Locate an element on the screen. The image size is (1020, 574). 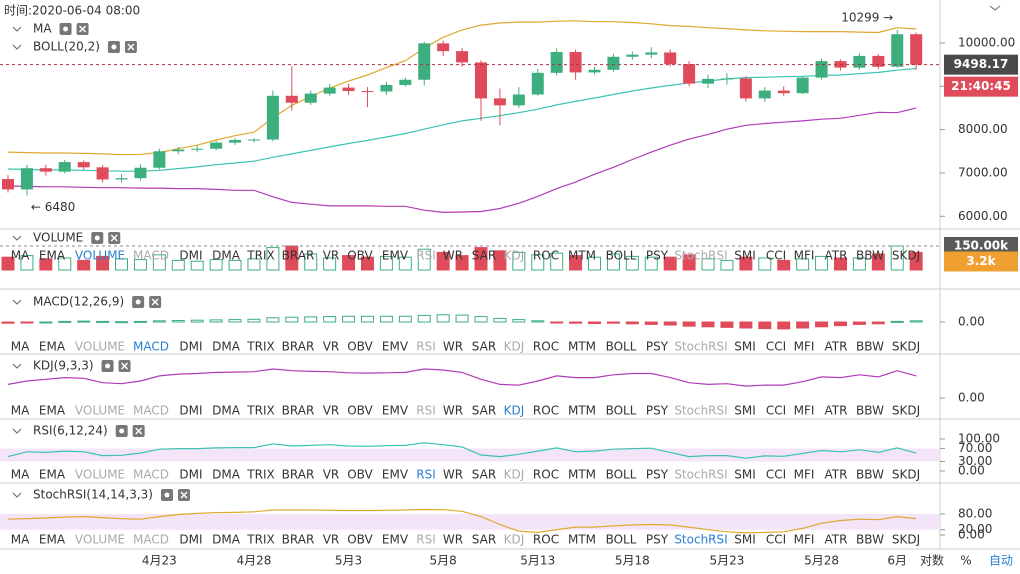
scale-button: % is located at coordinates (965, 561).